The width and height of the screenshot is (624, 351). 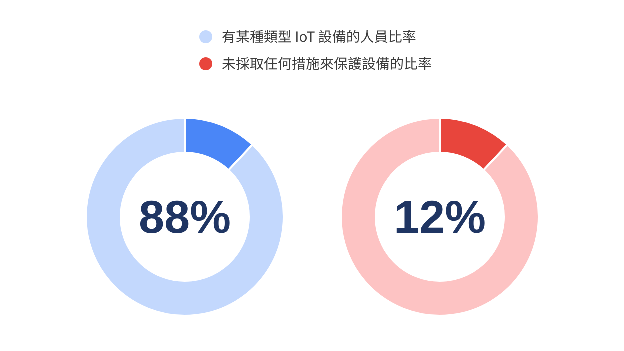 I want to click on text: 12%, so click(x=440, y=217).